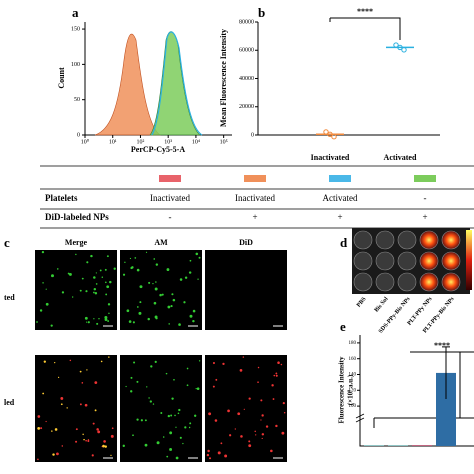  I want to click on y-tick-label: 60000, so click(246, 51).